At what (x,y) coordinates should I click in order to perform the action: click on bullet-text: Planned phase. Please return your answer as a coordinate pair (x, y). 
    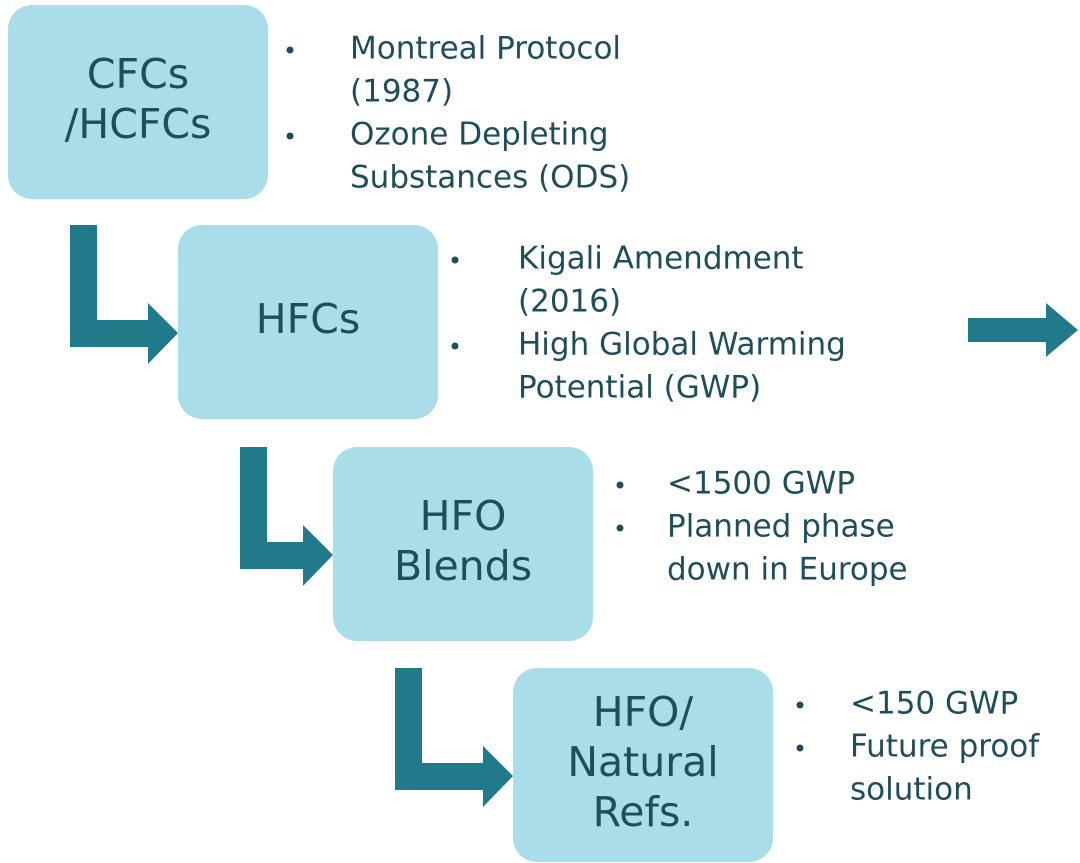
    Looking at the image, I should click on (781, 527).